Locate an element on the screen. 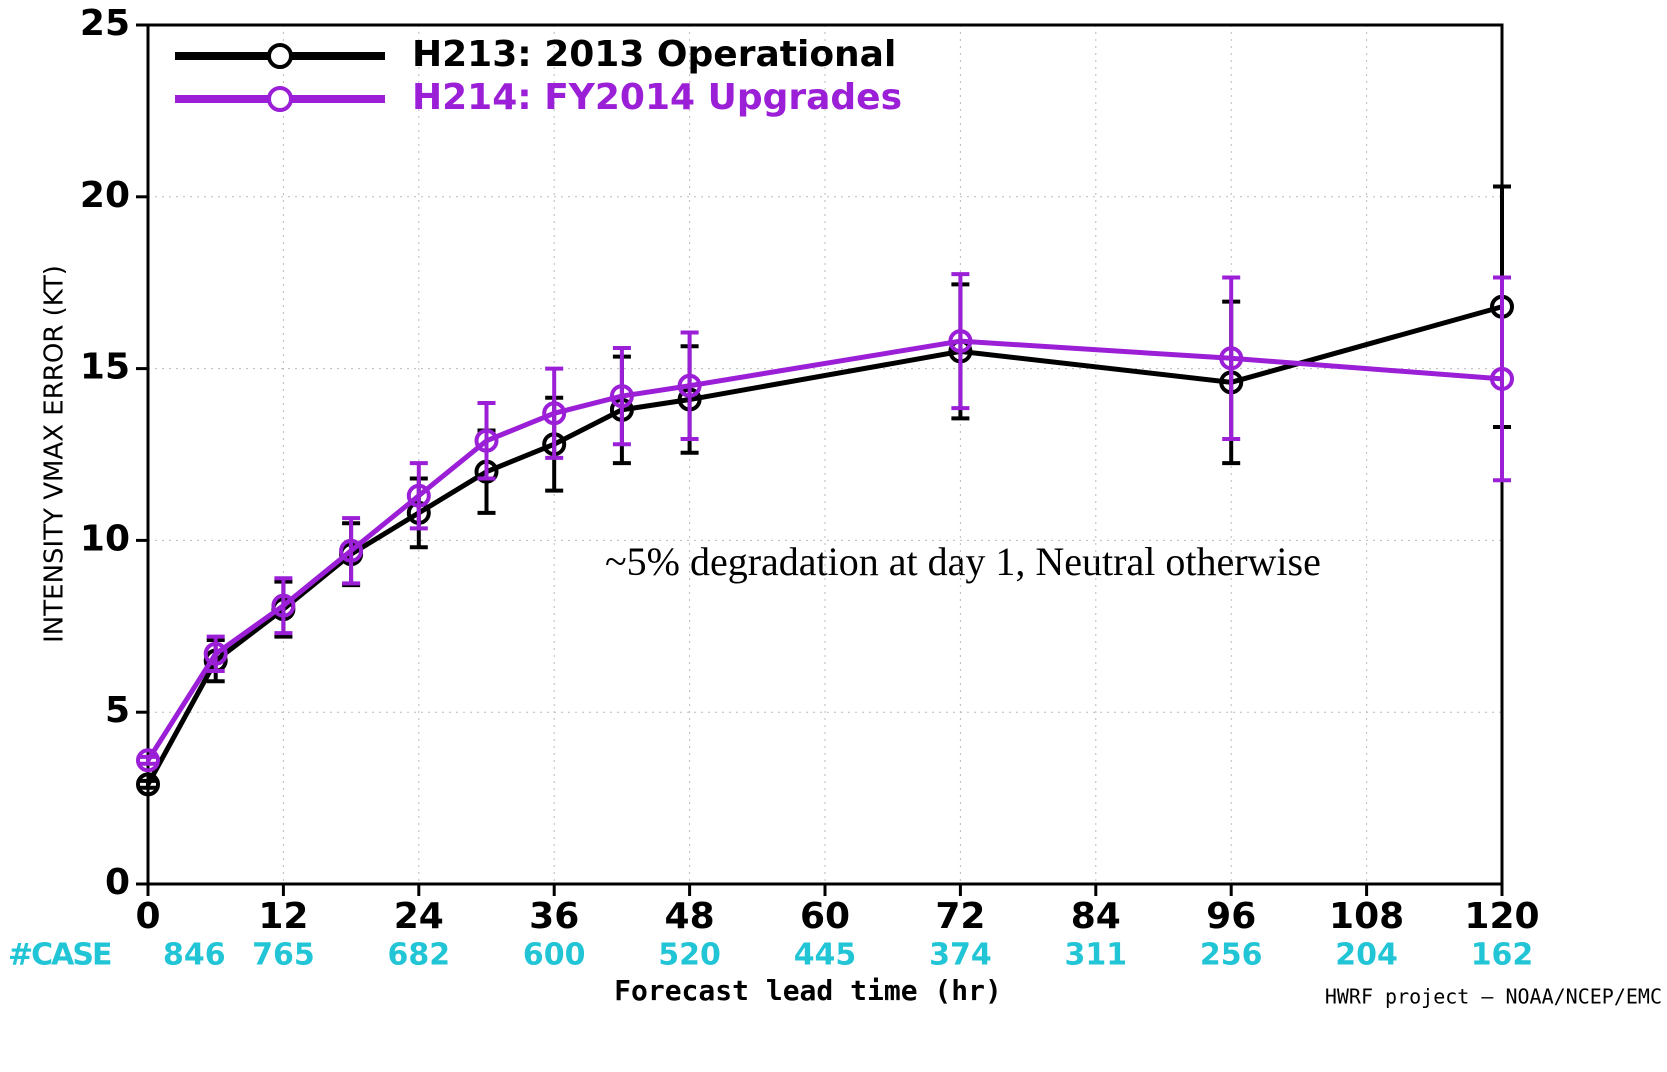  y-tick-label: 15 is located at coordinates (105, 367).